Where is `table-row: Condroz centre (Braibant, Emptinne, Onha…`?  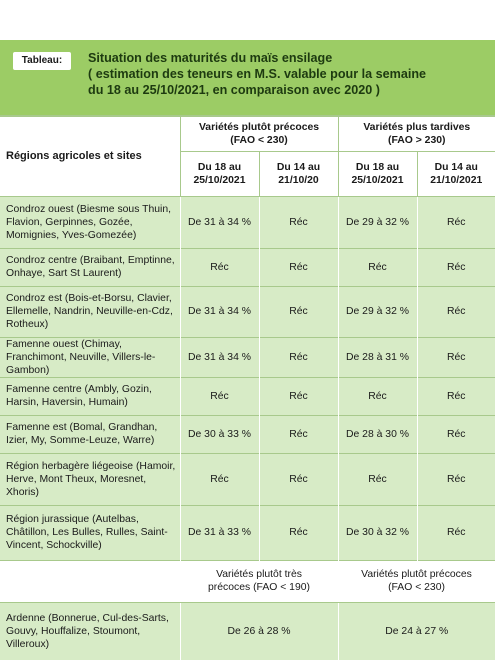 table-row: Condroz centre (Braibant, Emptinne, Onha… is located at coordinates (247, 266).